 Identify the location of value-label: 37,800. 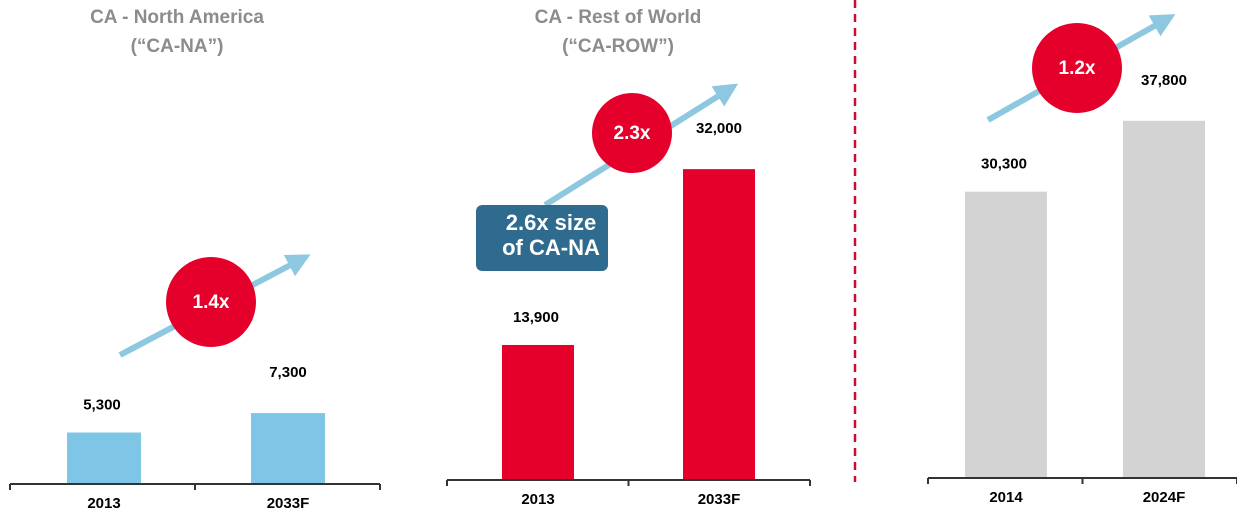
(1164, 80).